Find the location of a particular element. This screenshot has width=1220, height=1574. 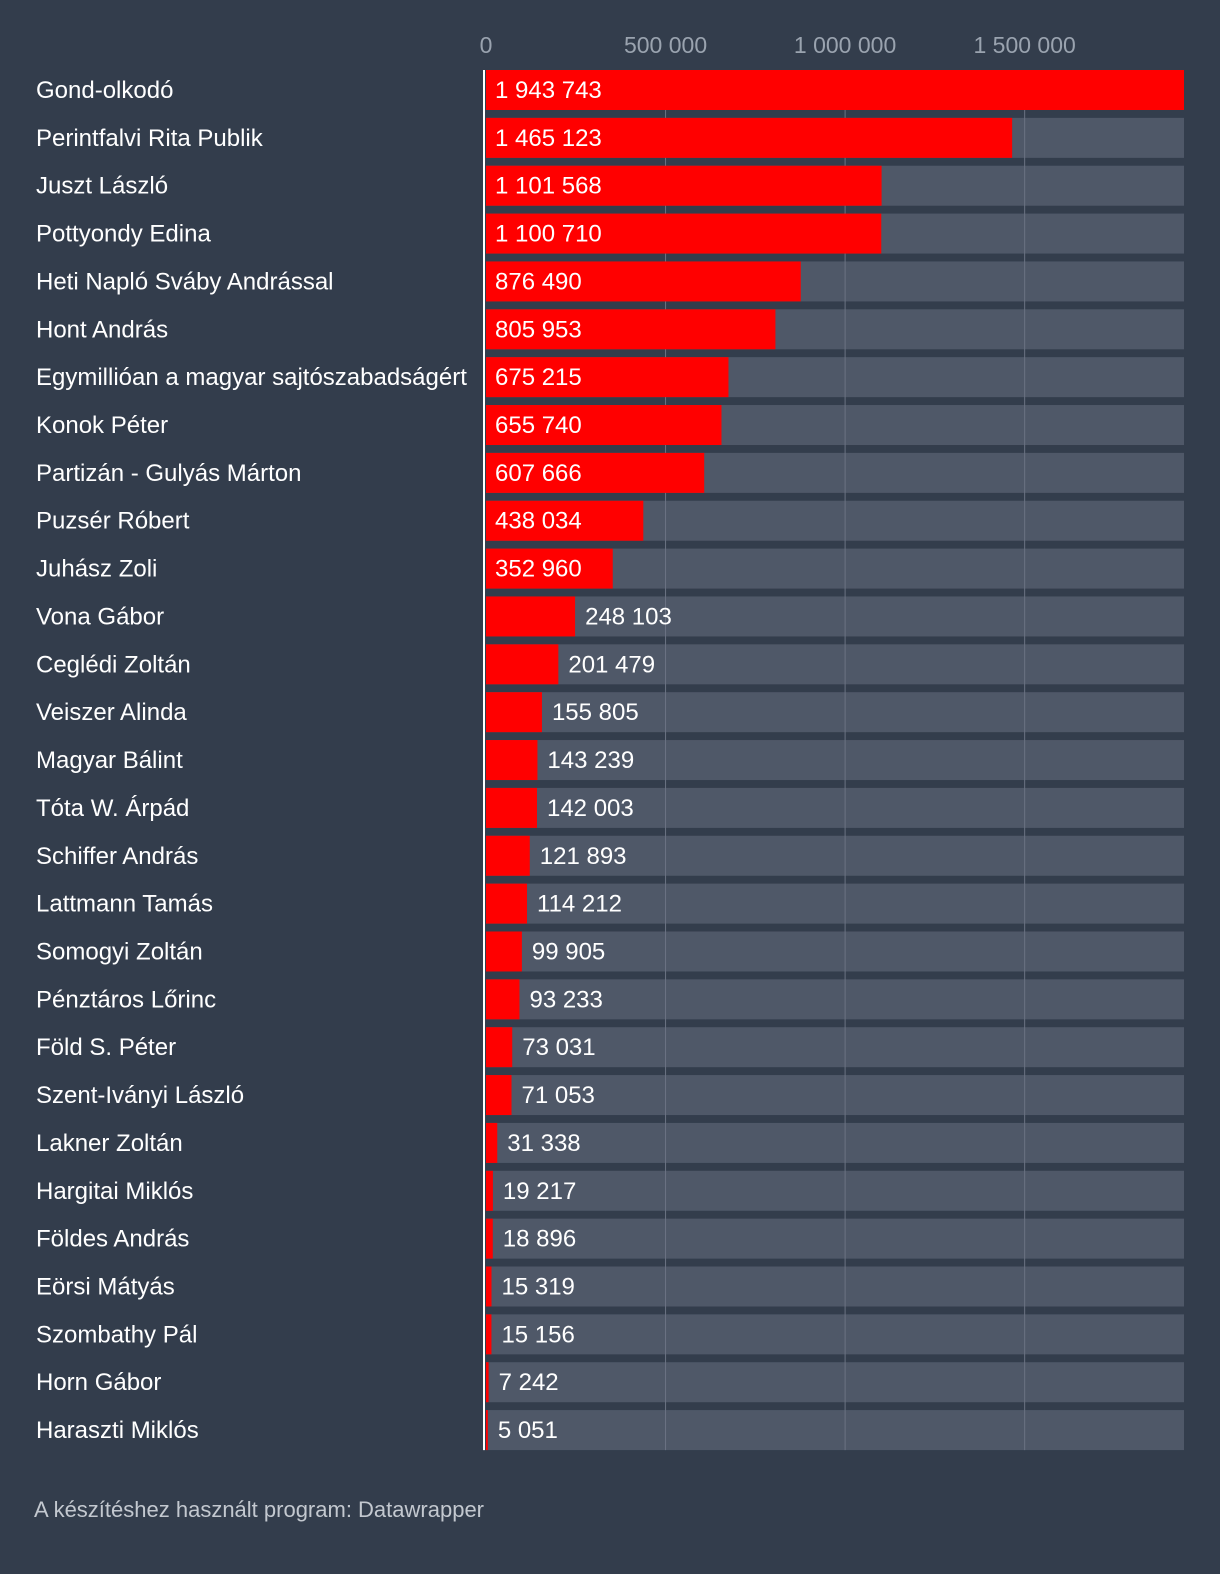

category-label: Eörsi Mátyás is located at coordinates (105, 1287).